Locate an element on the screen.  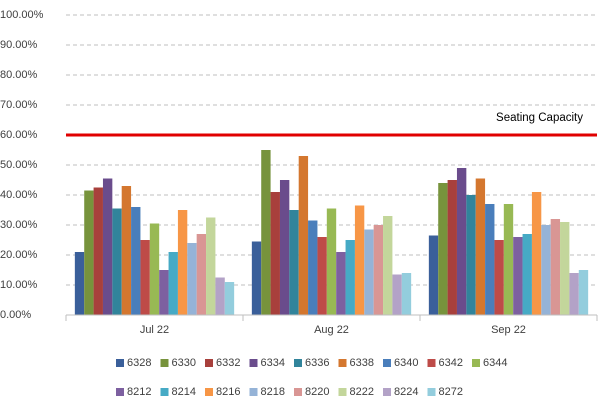
y-tick-label: 40.00% is located at coordinates (19, 195).